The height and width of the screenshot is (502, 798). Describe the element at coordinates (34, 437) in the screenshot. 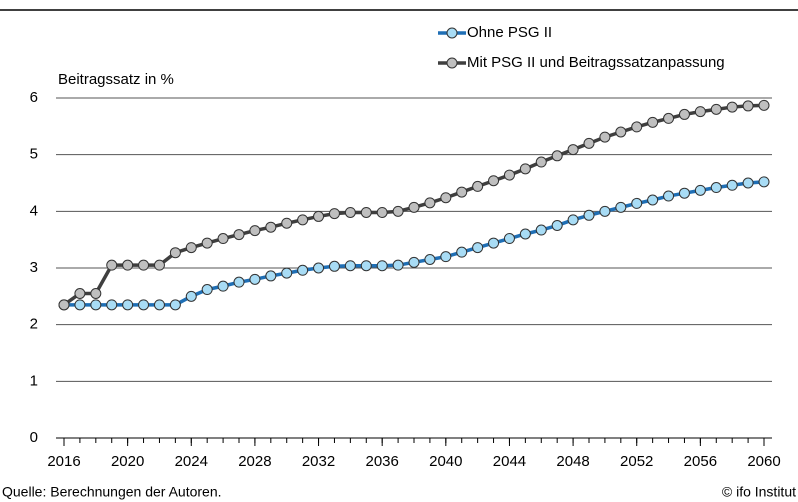

I see `y-tick-label: 0` at that location.